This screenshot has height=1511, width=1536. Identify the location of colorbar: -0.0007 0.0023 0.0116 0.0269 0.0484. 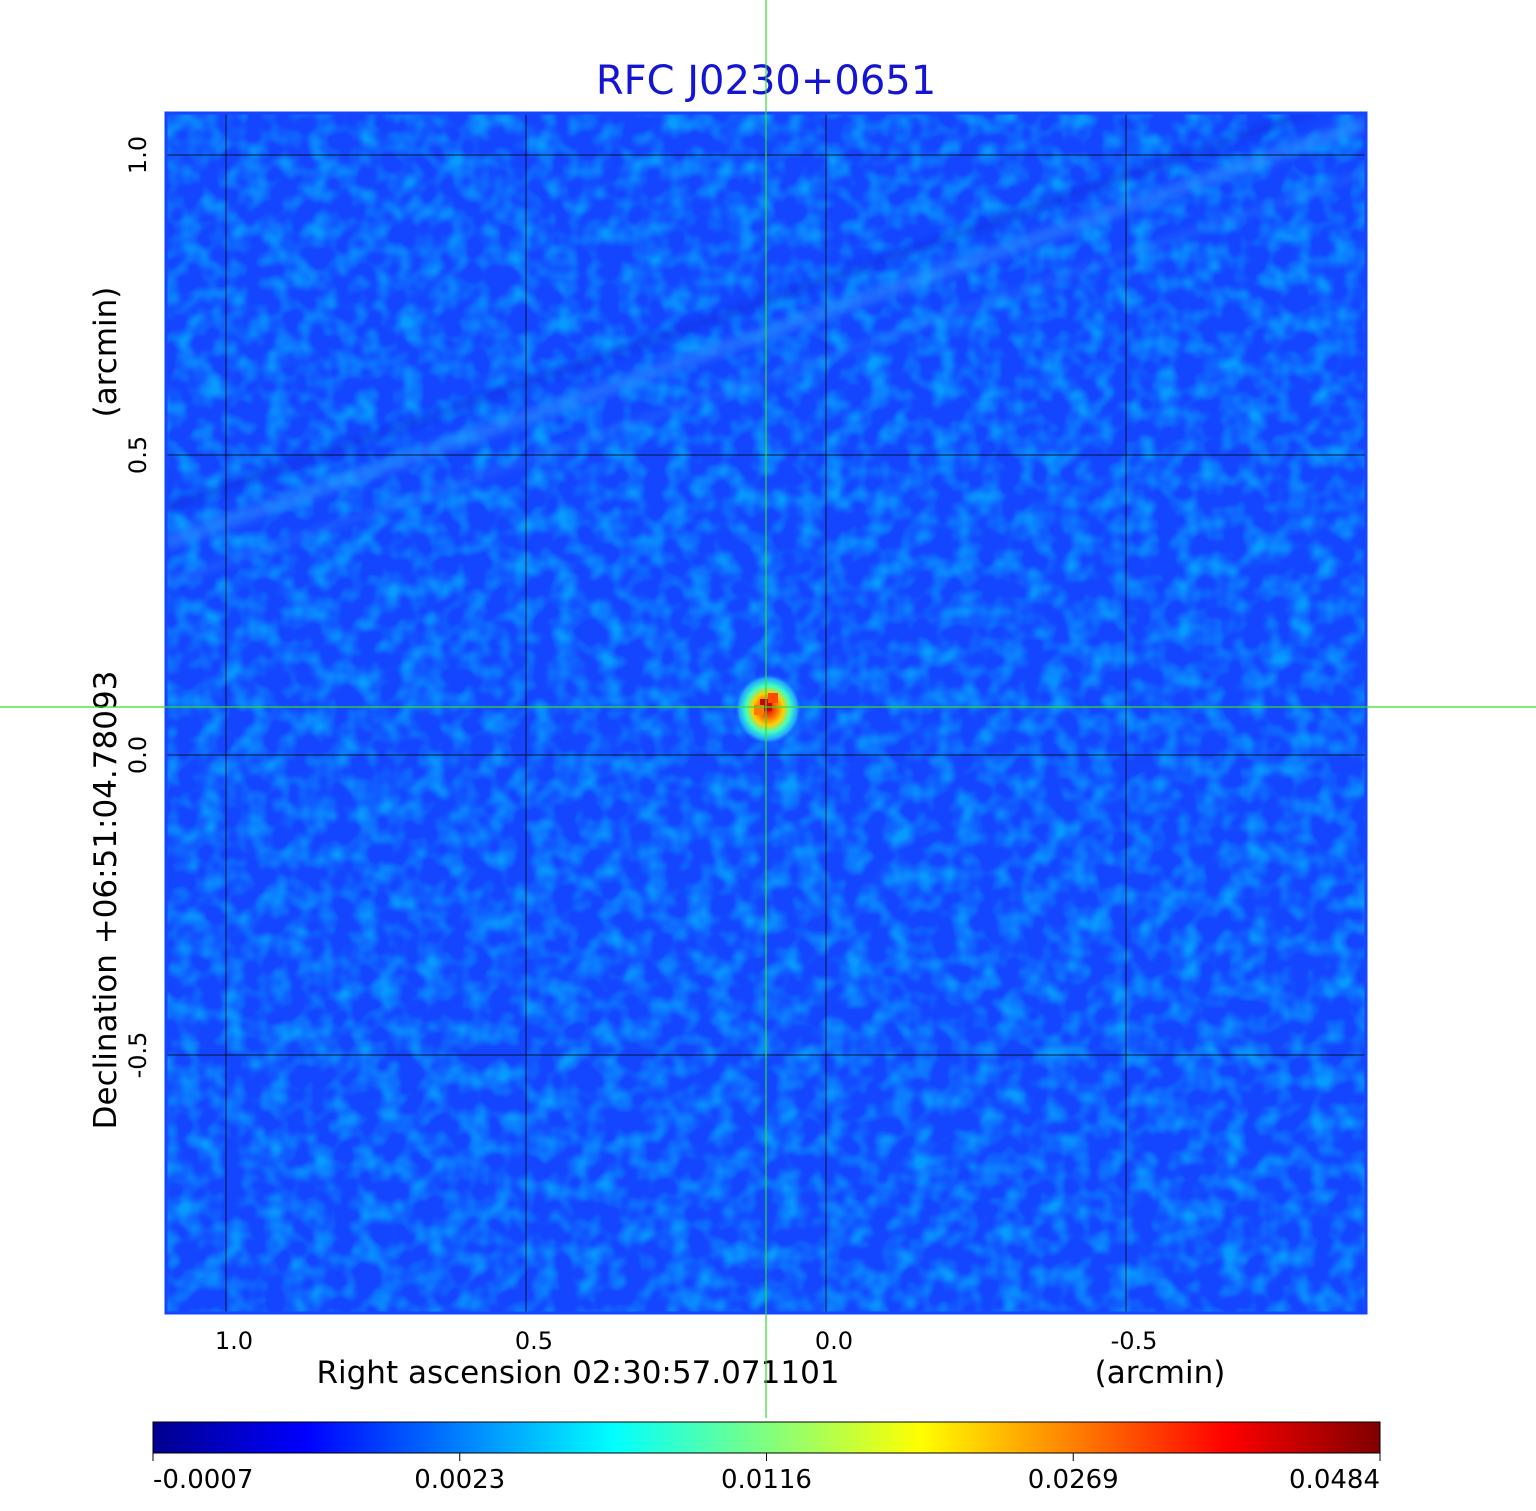
(766, 1458).